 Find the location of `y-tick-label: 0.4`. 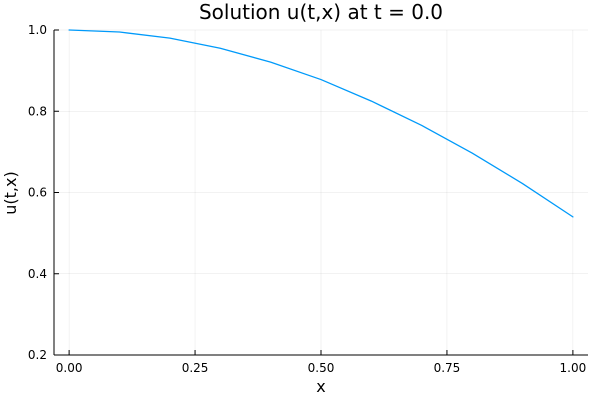

y-tick-label: 0.4 is located at coordinates (37, 274).